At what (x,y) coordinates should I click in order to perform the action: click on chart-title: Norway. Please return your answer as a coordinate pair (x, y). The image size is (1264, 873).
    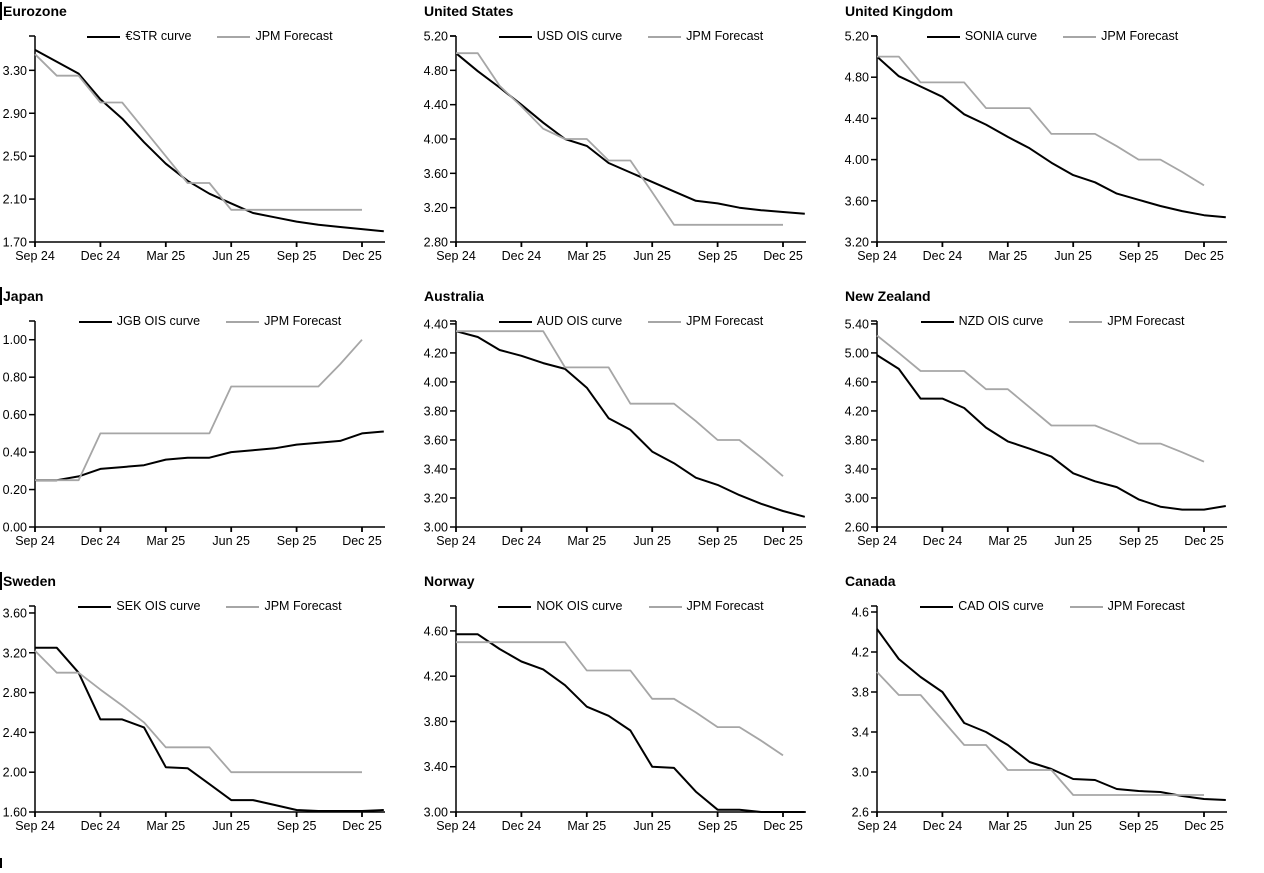
    Looking at the image, I should click on (449, 581).